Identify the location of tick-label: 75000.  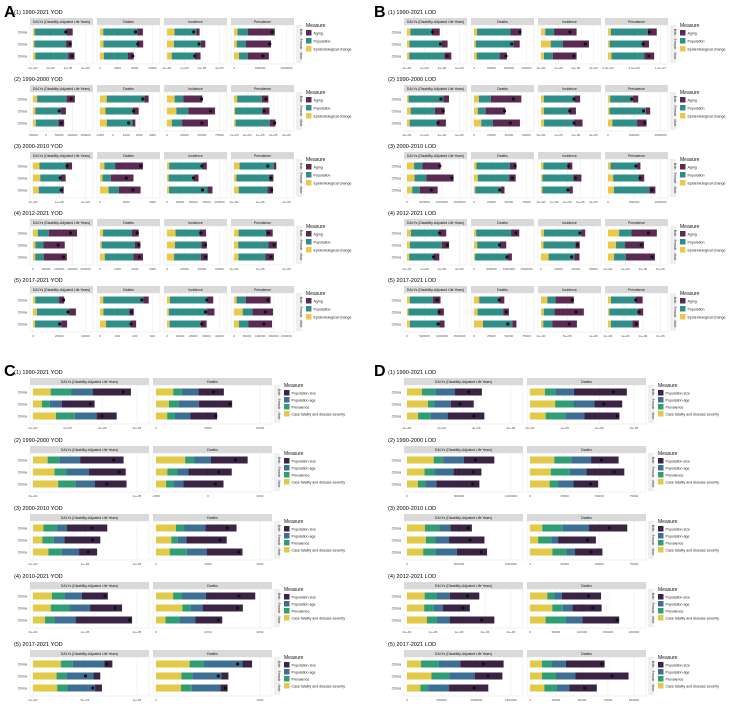
(526, 336).